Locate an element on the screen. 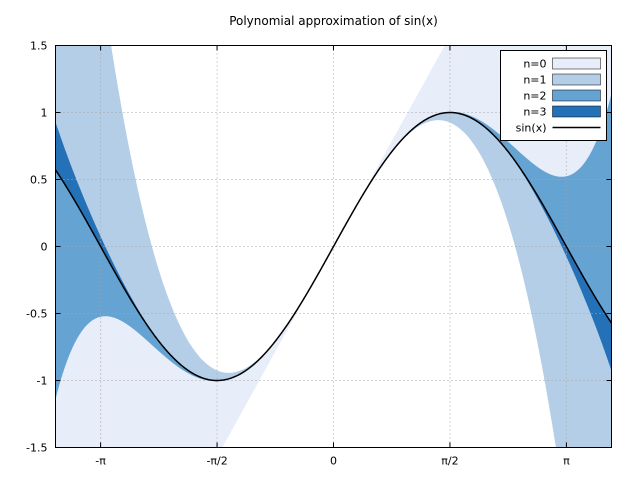 This screenshot has height=480, width=640. x-tick-label: π/2 is located at coordinates (449, 461).